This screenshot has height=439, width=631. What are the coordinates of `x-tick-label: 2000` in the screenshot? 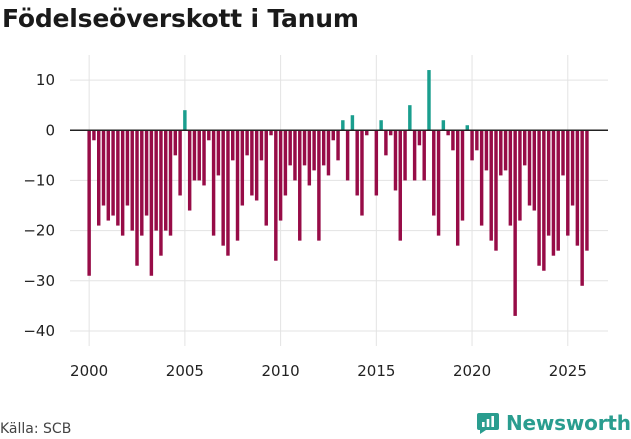 It's located at (89, 371).